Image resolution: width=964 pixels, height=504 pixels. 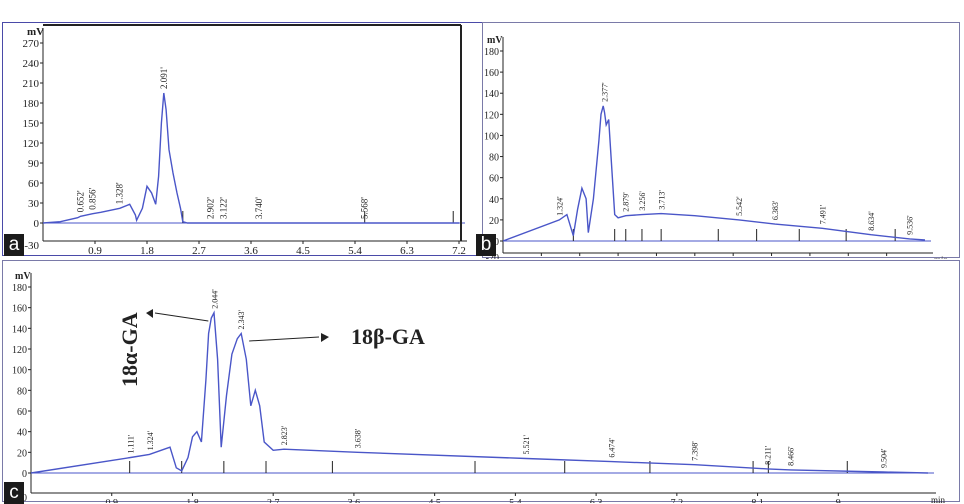 I want to click on peak-retention-label: 5.542', so click(x=739, y=206).